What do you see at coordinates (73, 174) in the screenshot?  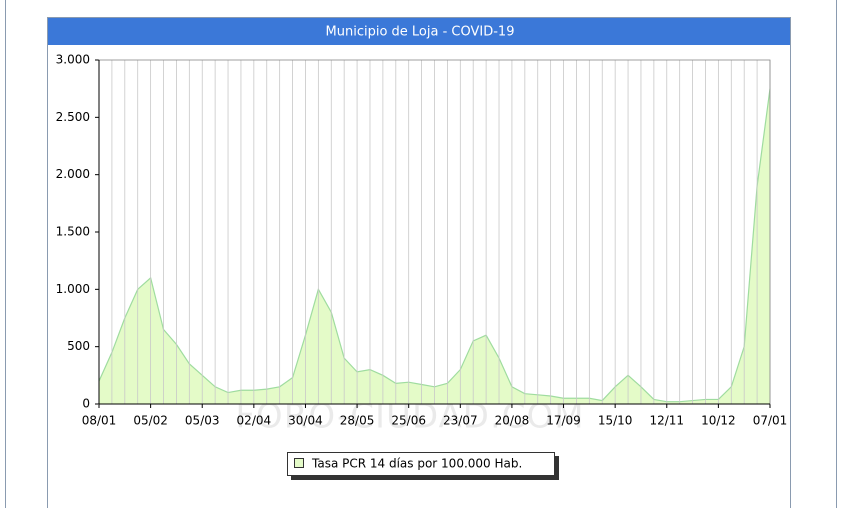 I see `y-tick-label: 2.000` at bounding box center [73, 174].